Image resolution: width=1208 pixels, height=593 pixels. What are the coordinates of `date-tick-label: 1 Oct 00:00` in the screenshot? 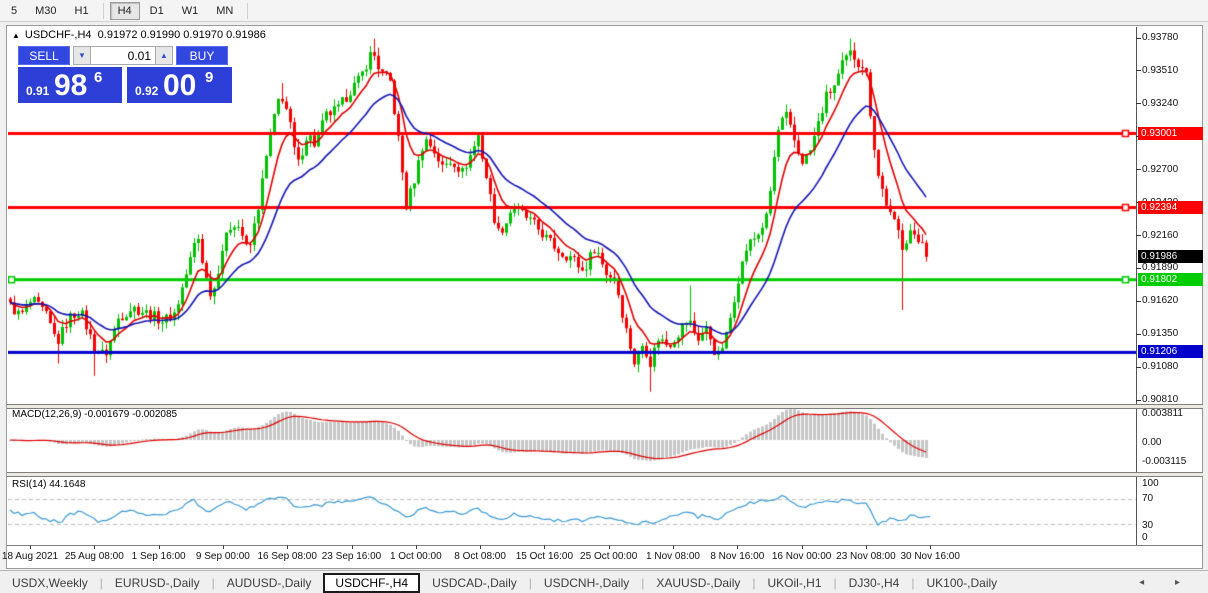 It's located at (415, 556).